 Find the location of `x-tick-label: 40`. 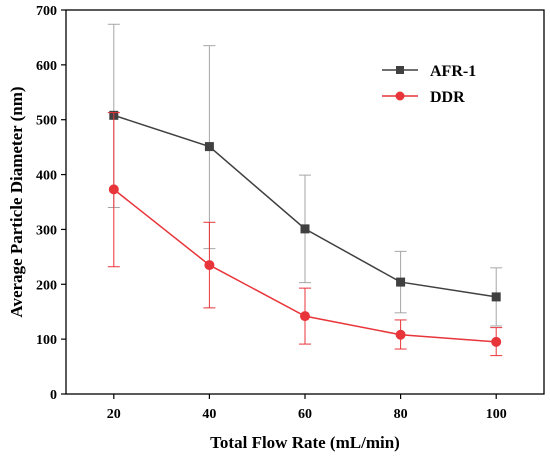

x-tick-label: 40 is located at coordinates (209, 414).